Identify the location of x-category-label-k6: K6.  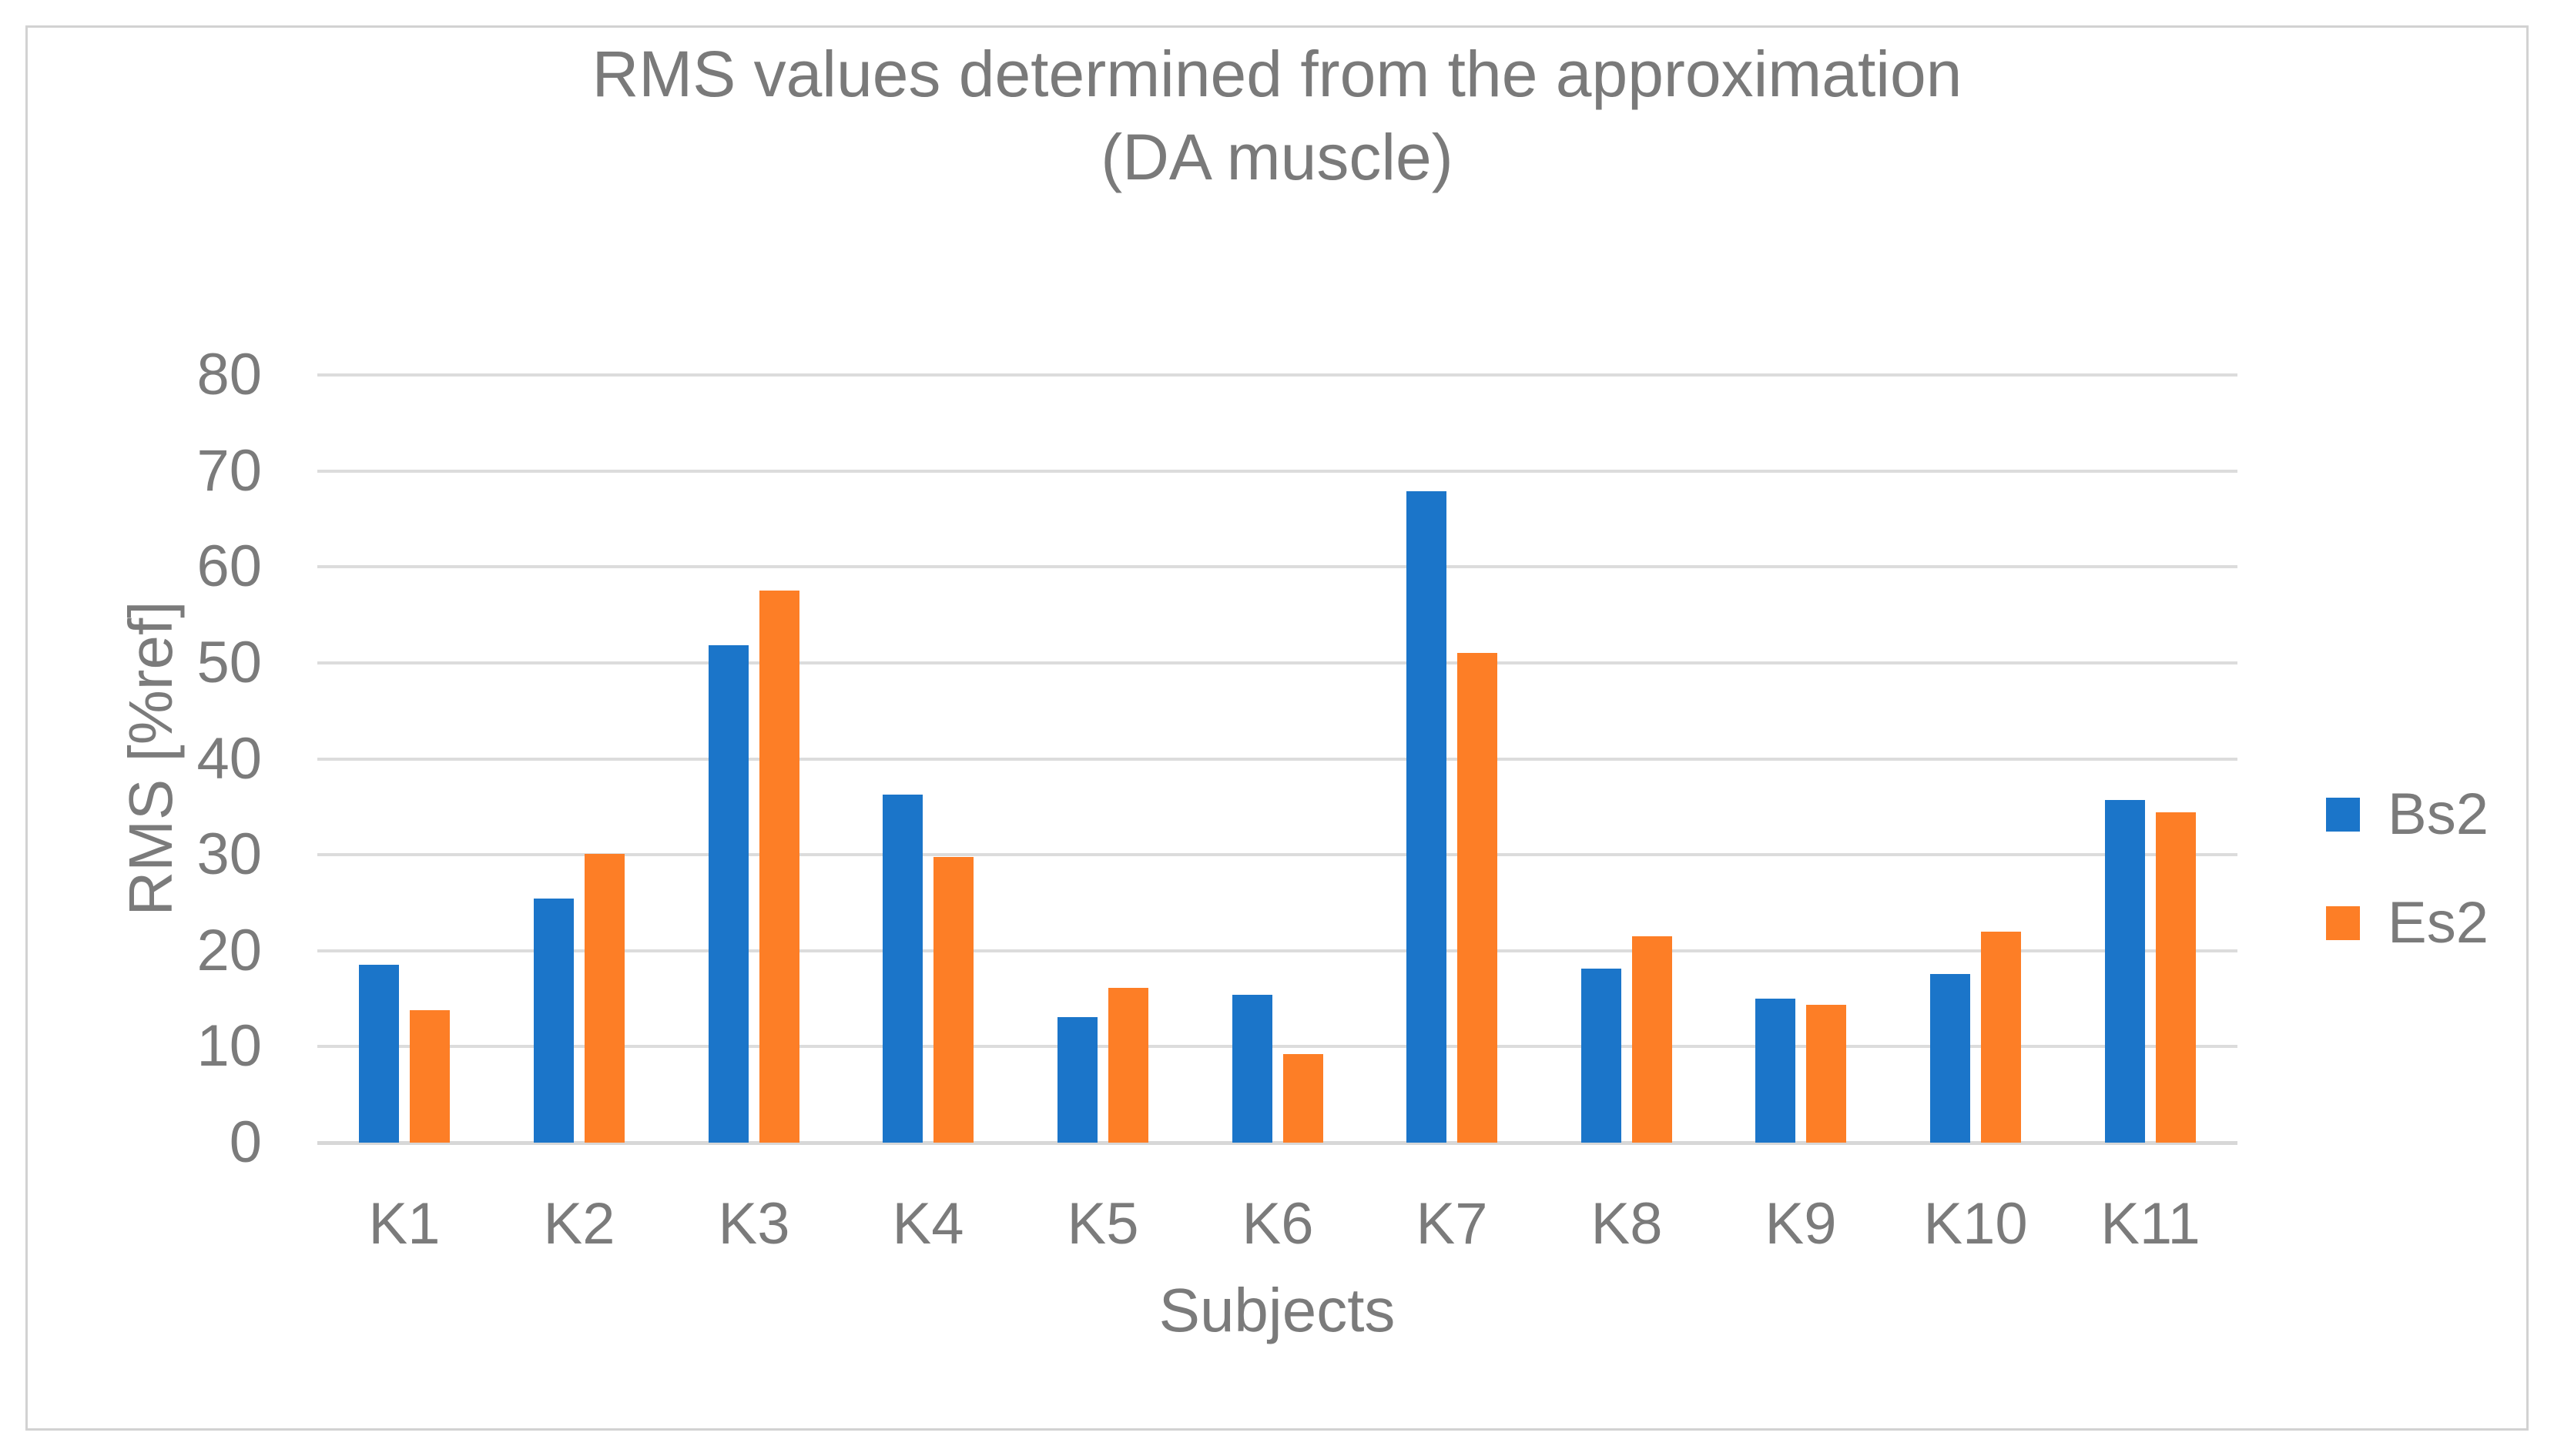
(1278, 1224).